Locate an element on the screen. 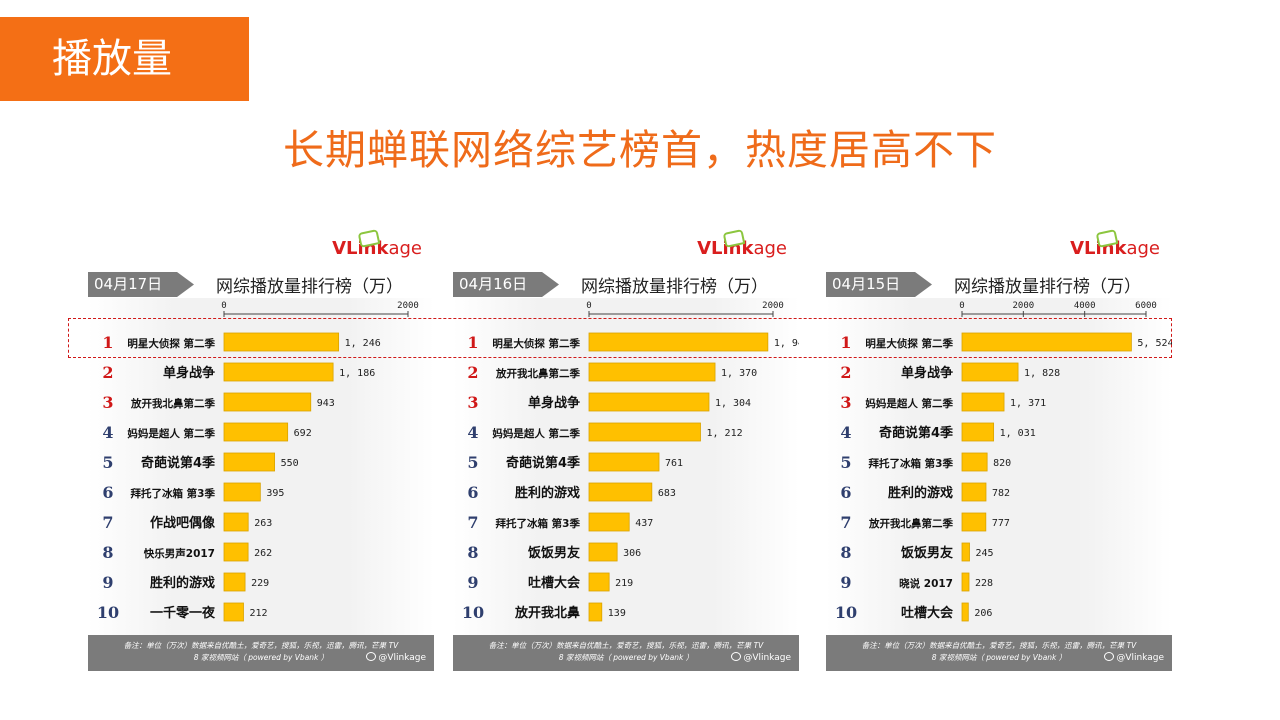 The image size is (1280, 720). rank-number: 6 is located at coordinates (107, 492).